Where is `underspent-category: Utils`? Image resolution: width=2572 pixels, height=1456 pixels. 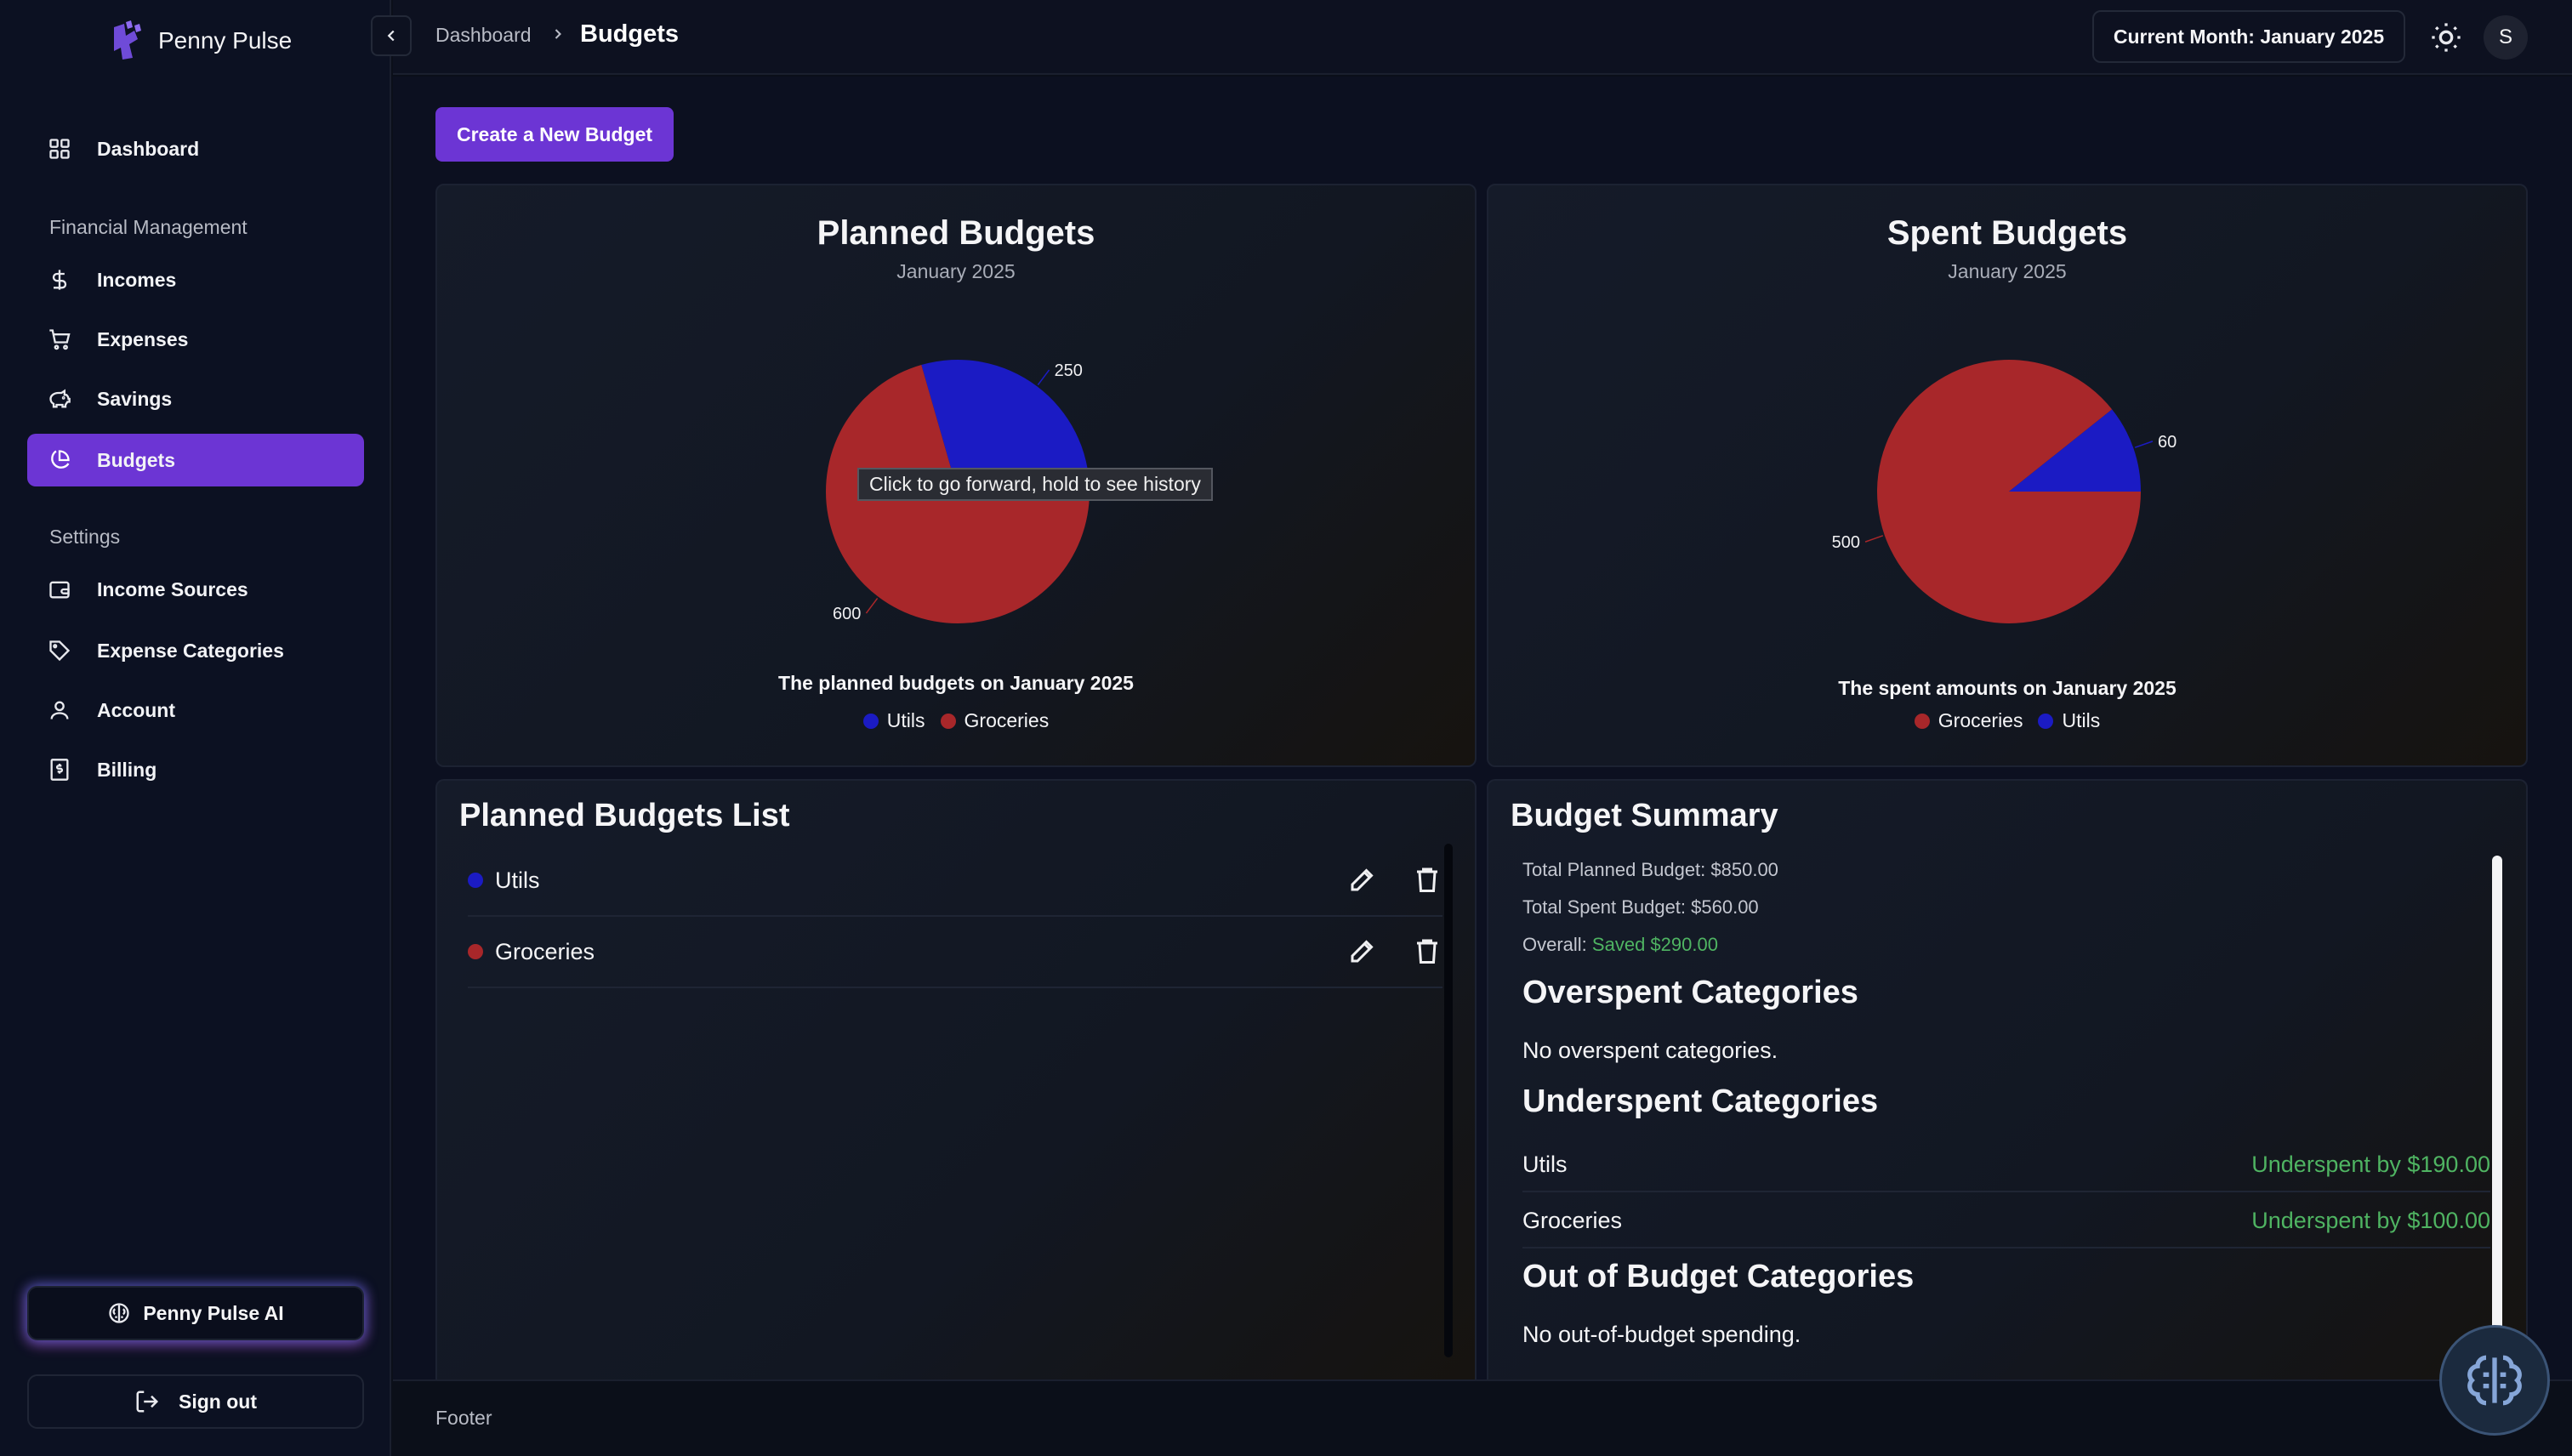 underspent-category: Utils is located at coordinates (1545, 1164).